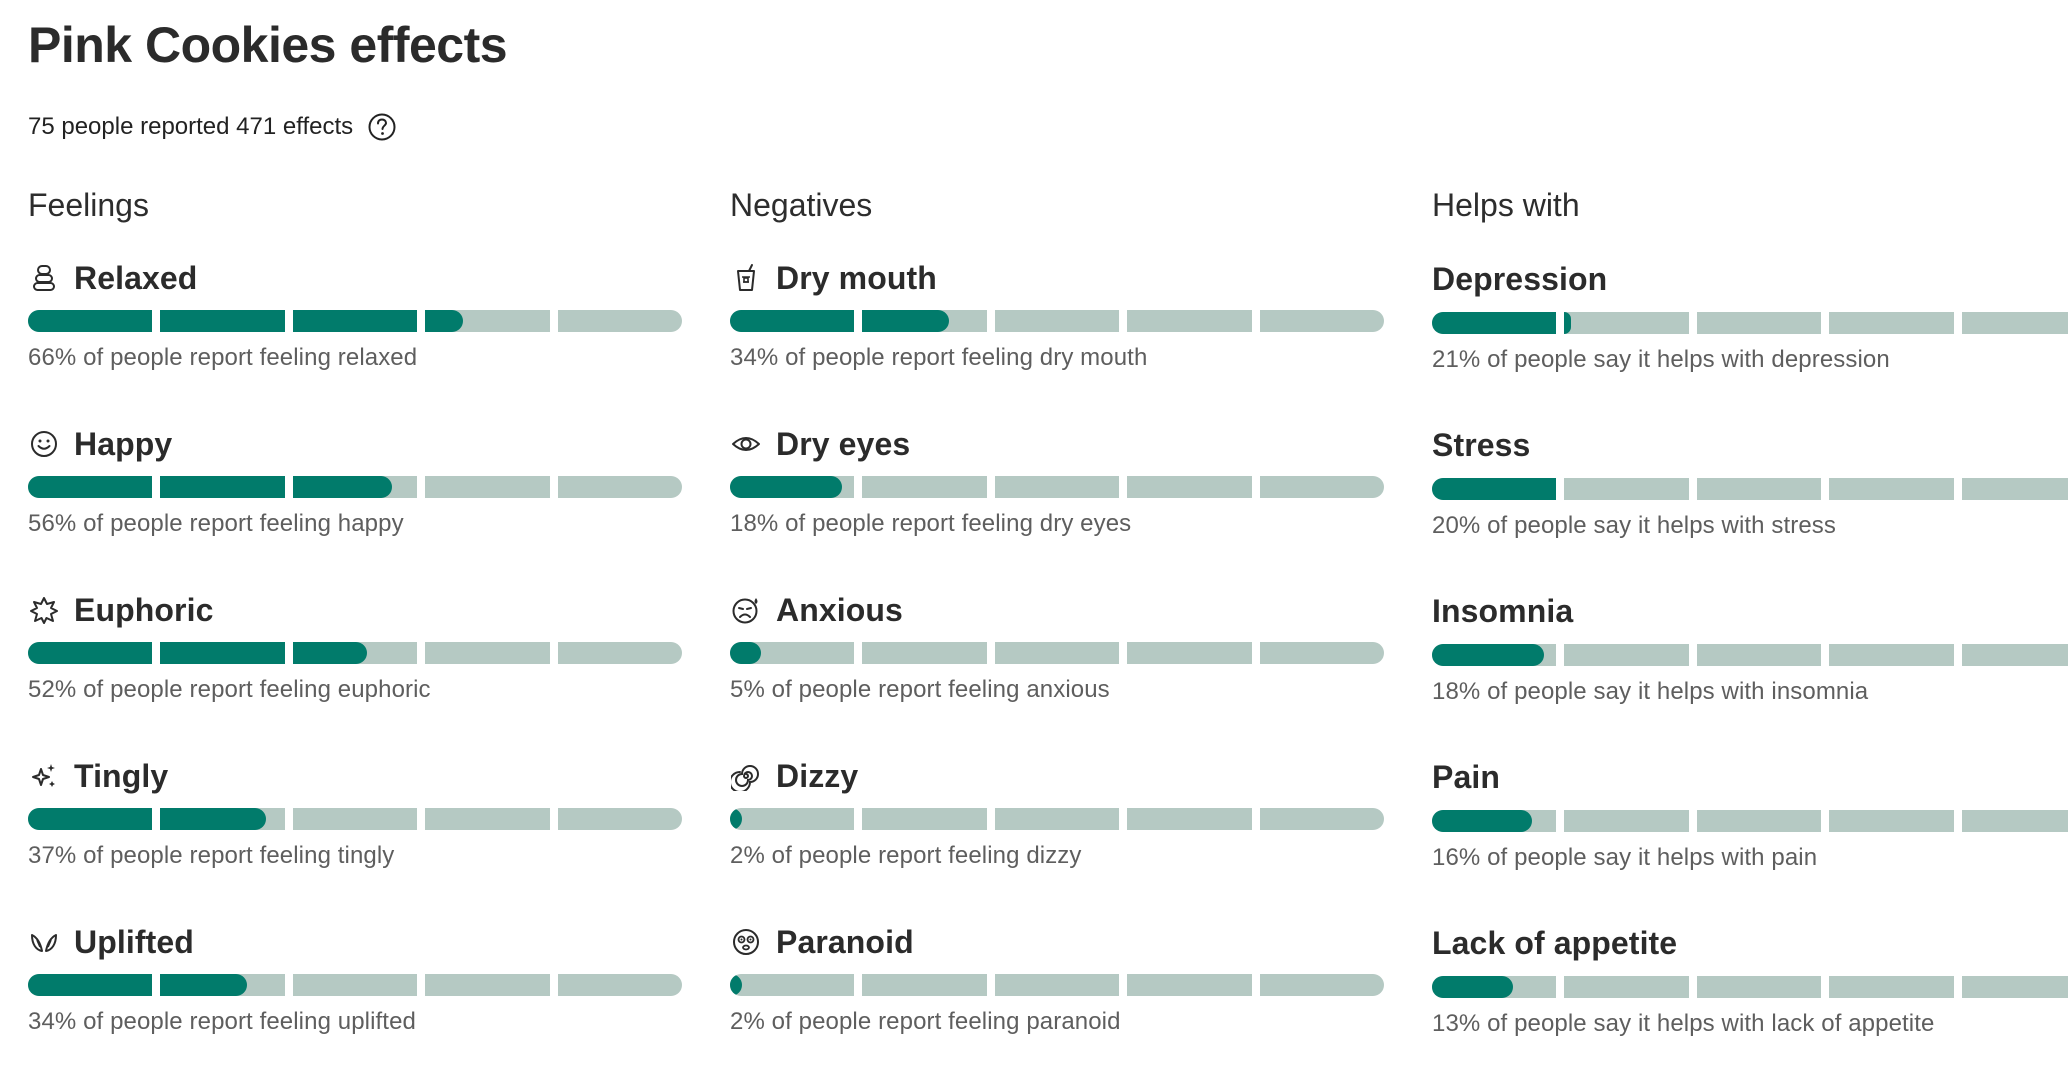  I want to click on effect-header: Tingly, so click(355, 776).